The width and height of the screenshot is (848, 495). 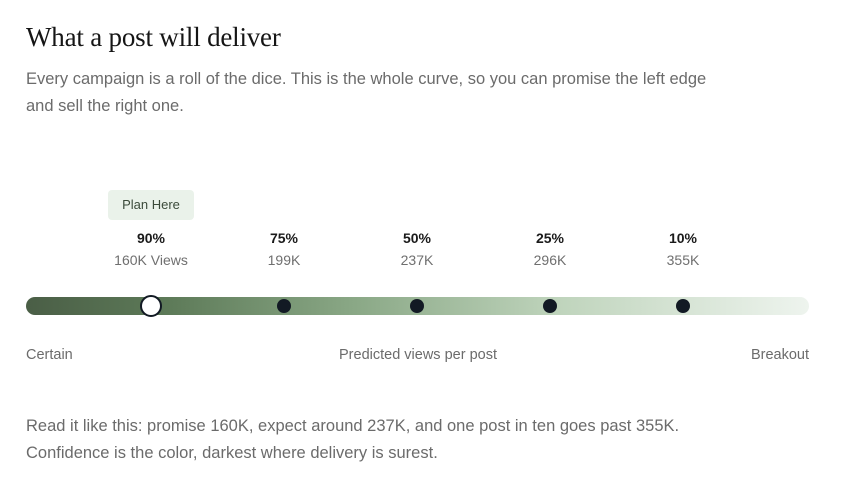 What do you see at coordinates (151, 260) in the screenshot?
I see `marker-value-90: 160K Views` at bounding box center [151, 260].